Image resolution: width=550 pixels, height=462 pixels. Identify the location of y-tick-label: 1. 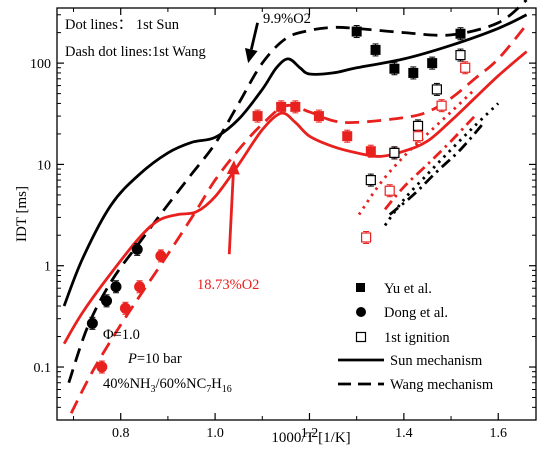
(47, 267).